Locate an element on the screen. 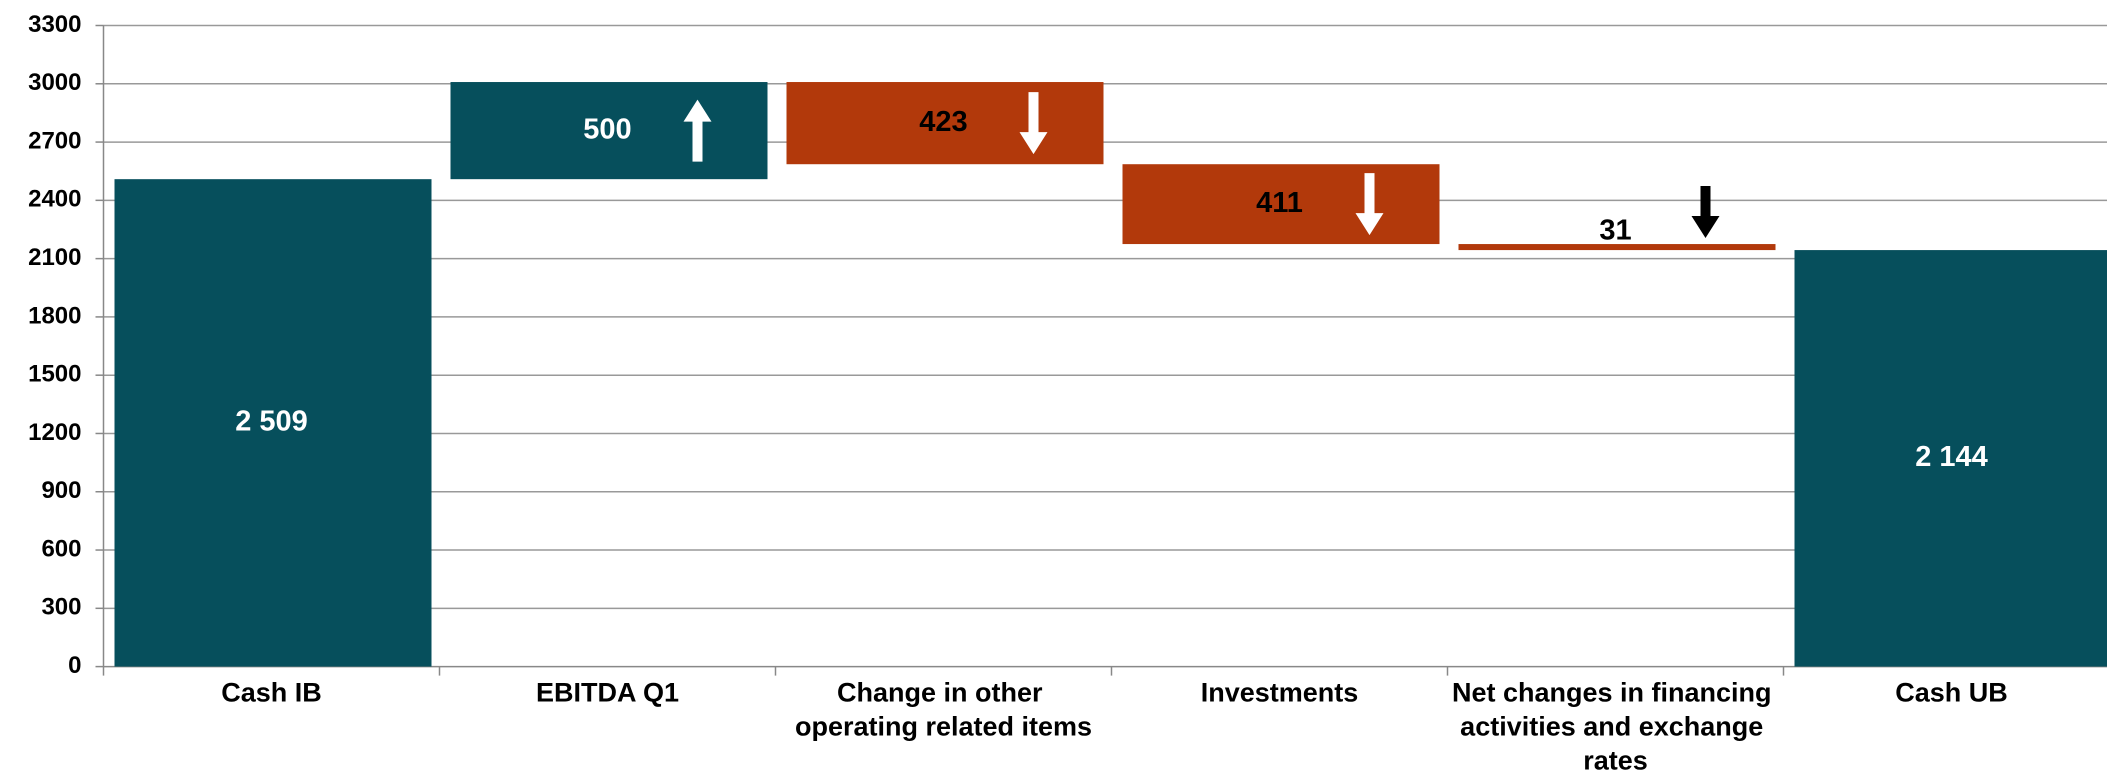  y-tick-label: 0 is located at coordinates (74, 665).